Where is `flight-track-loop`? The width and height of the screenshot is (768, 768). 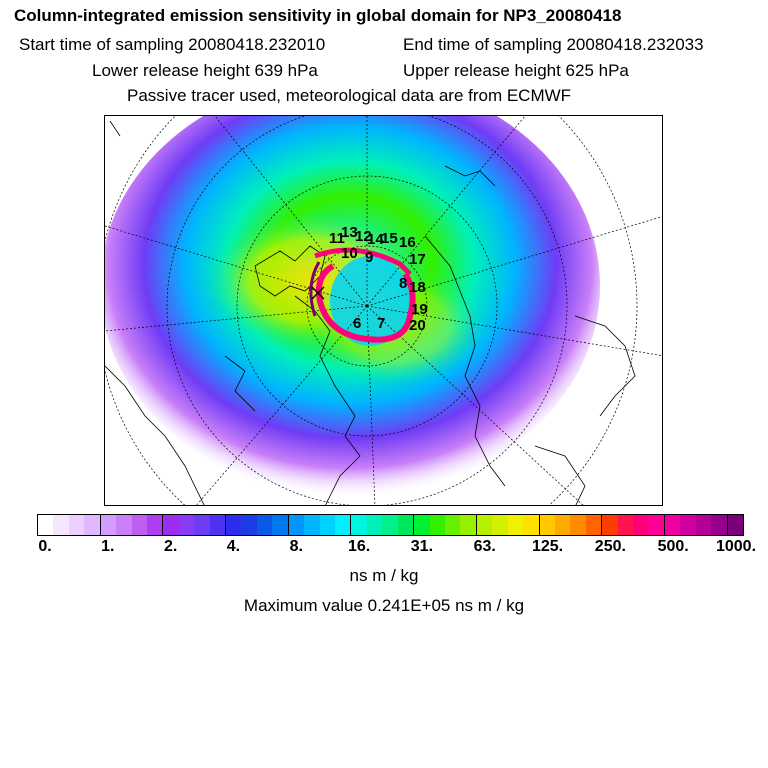
flight-track-loop is located at coordinates (365, 303).